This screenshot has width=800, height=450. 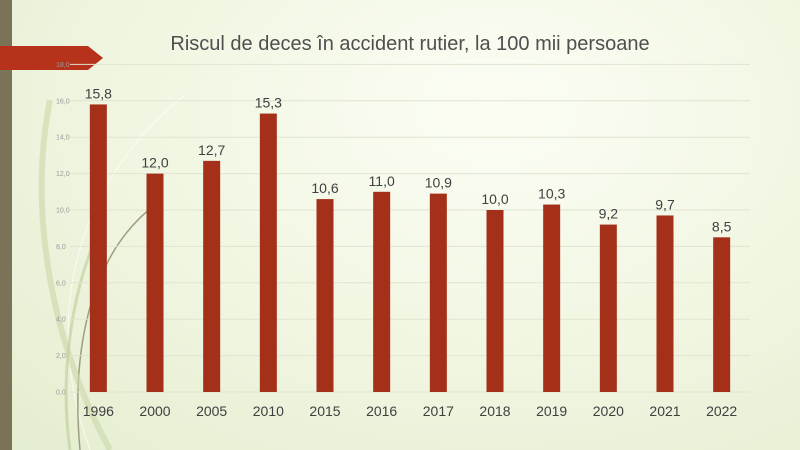 I want to click on data-label: 10,3, so click(x=551, y=194).